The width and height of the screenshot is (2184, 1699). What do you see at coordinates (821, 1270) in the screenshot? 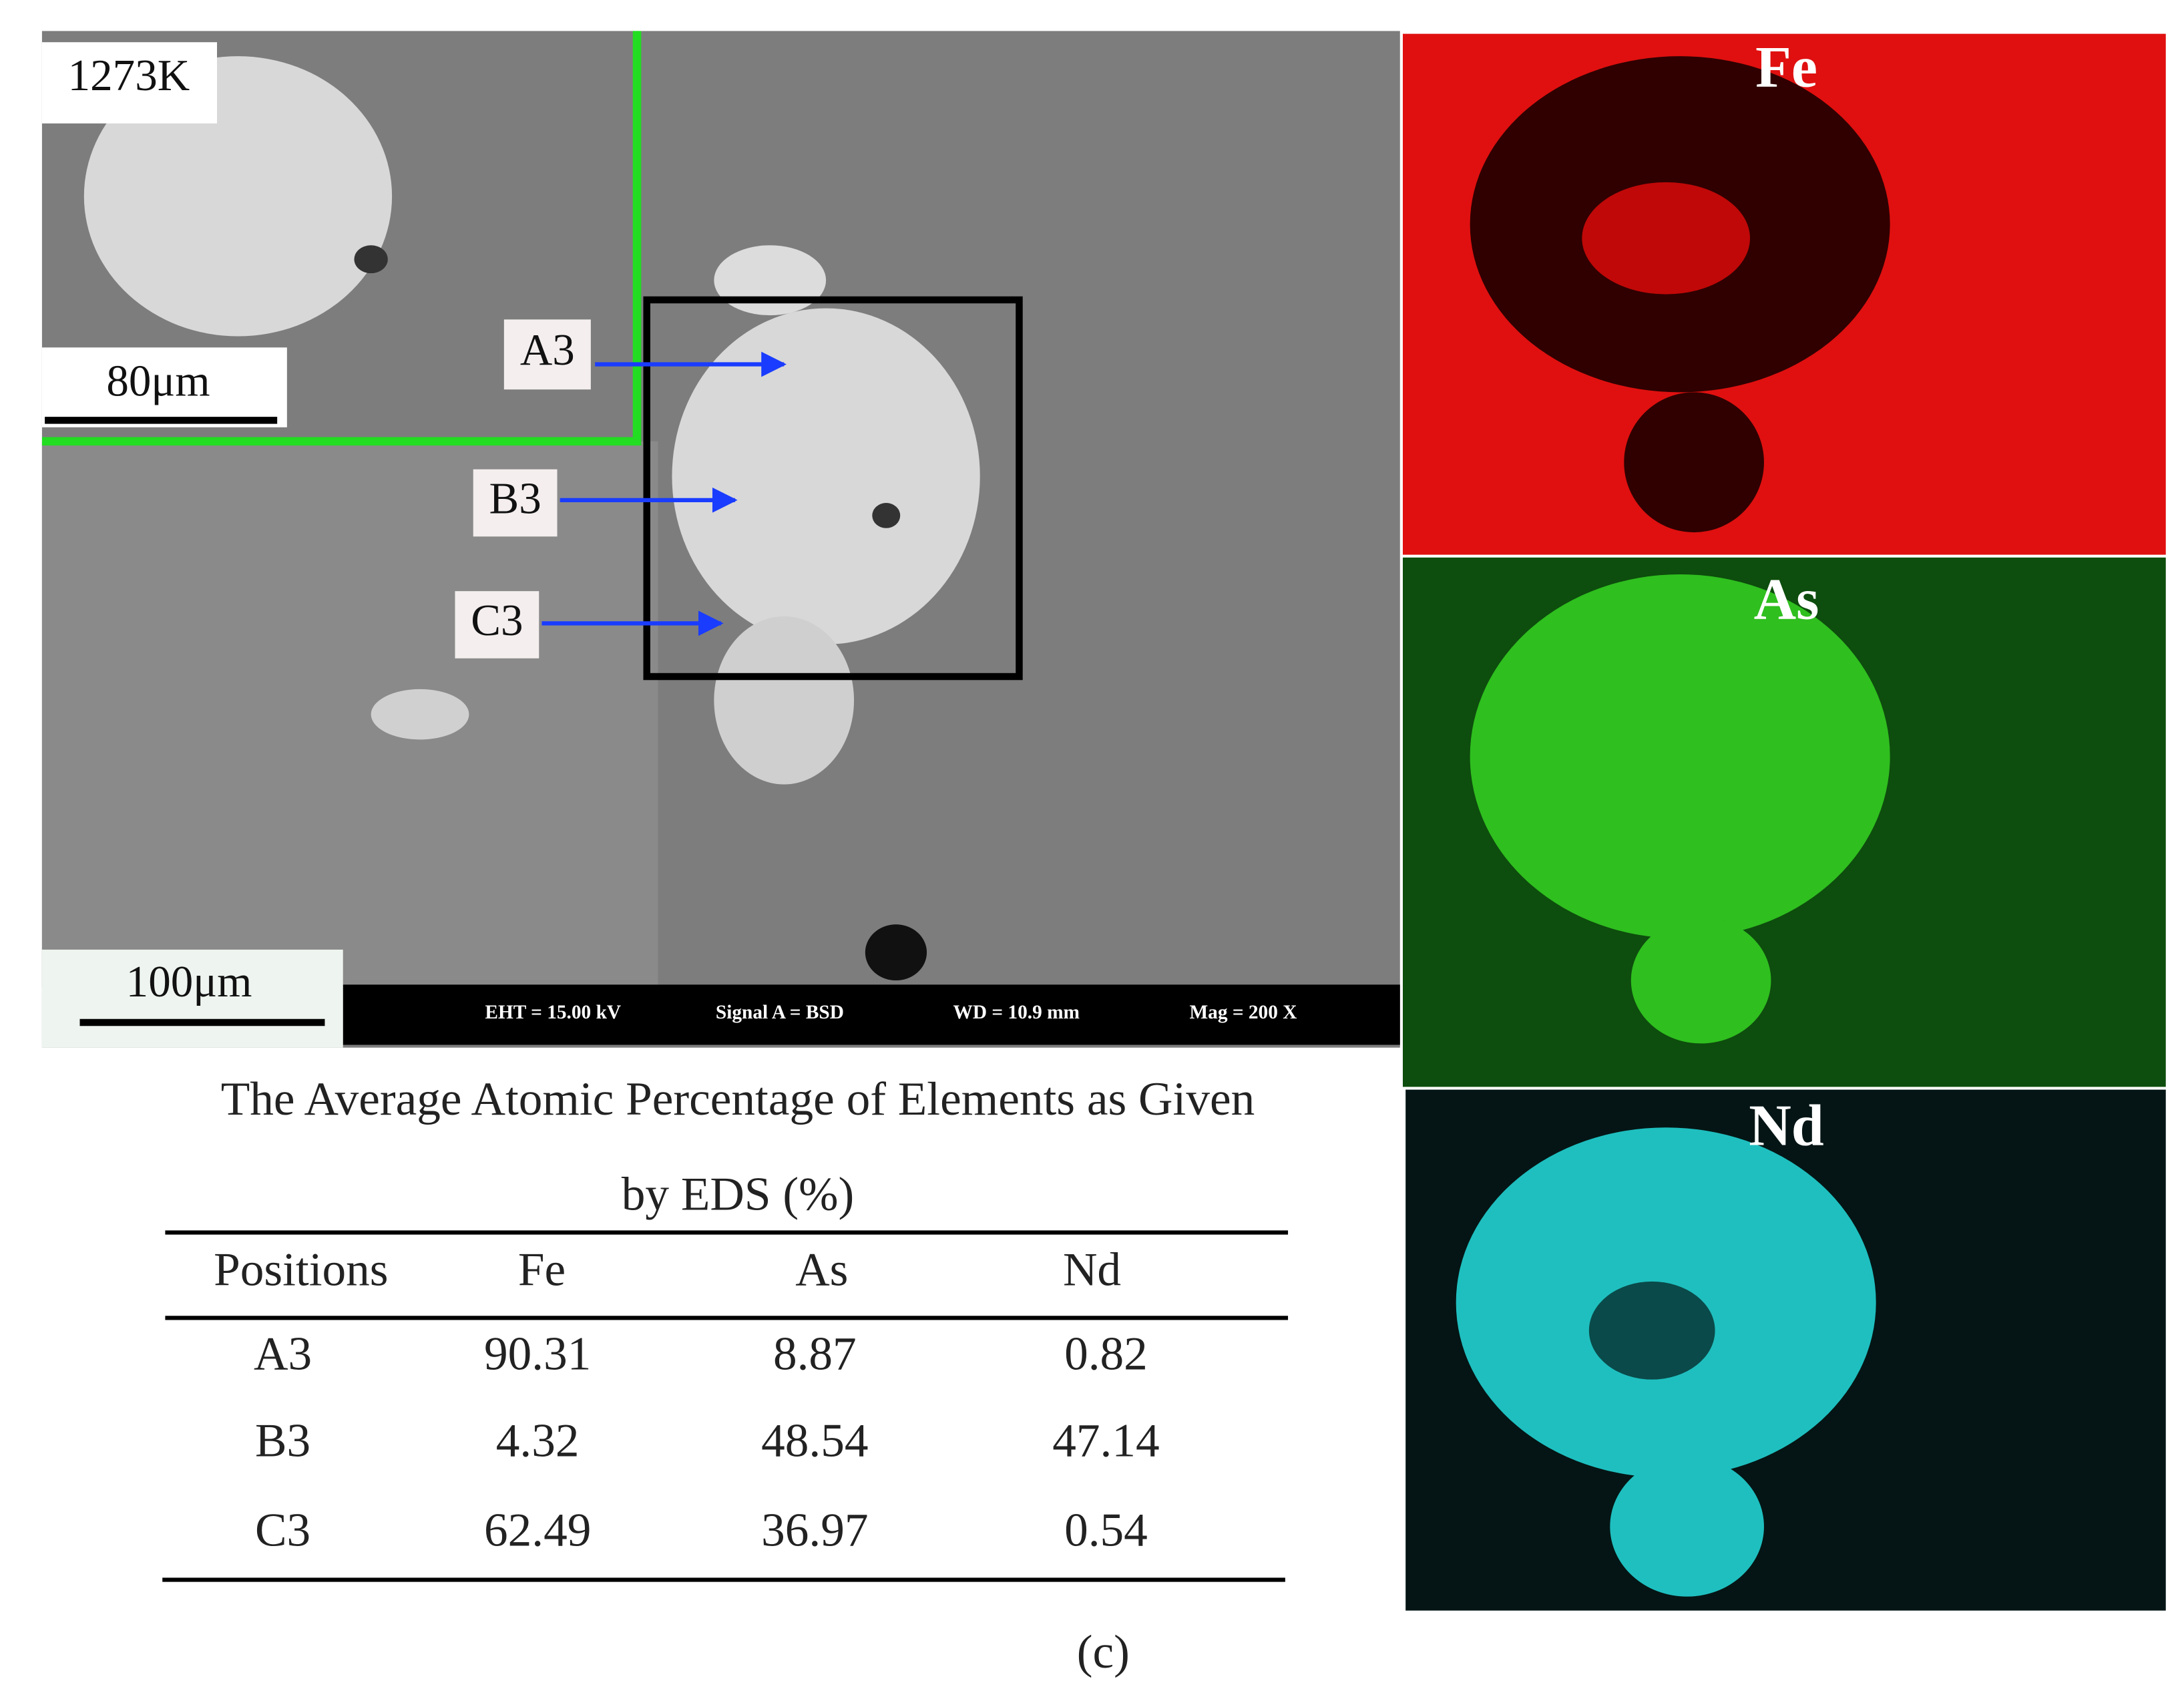
I see `table-header: As` at bounding box center [821, 1270].